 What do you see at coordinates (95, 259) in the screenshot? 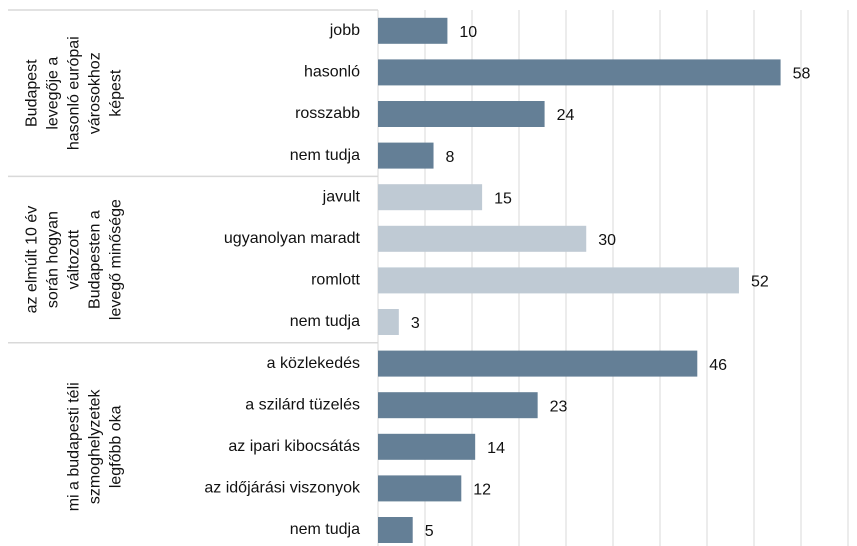
I see `group-label: Budapesten a` at bounding box center [95, 259].